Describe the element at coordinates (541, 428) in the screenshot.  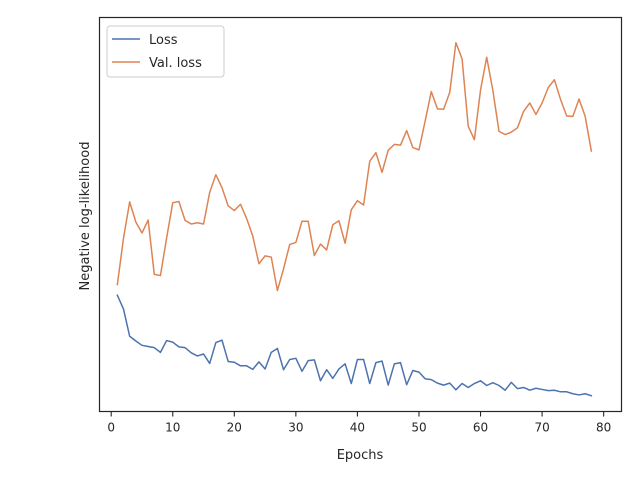
I see `x-tick-label: 70` at that location.